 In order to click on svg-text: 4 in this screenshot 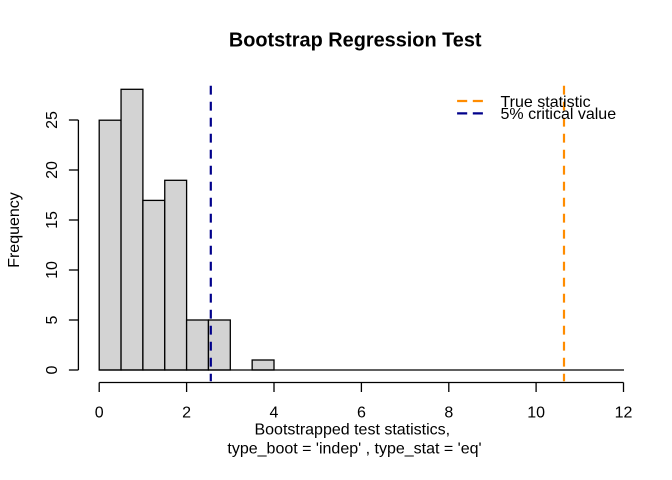, I will do `click(274, 413)`.